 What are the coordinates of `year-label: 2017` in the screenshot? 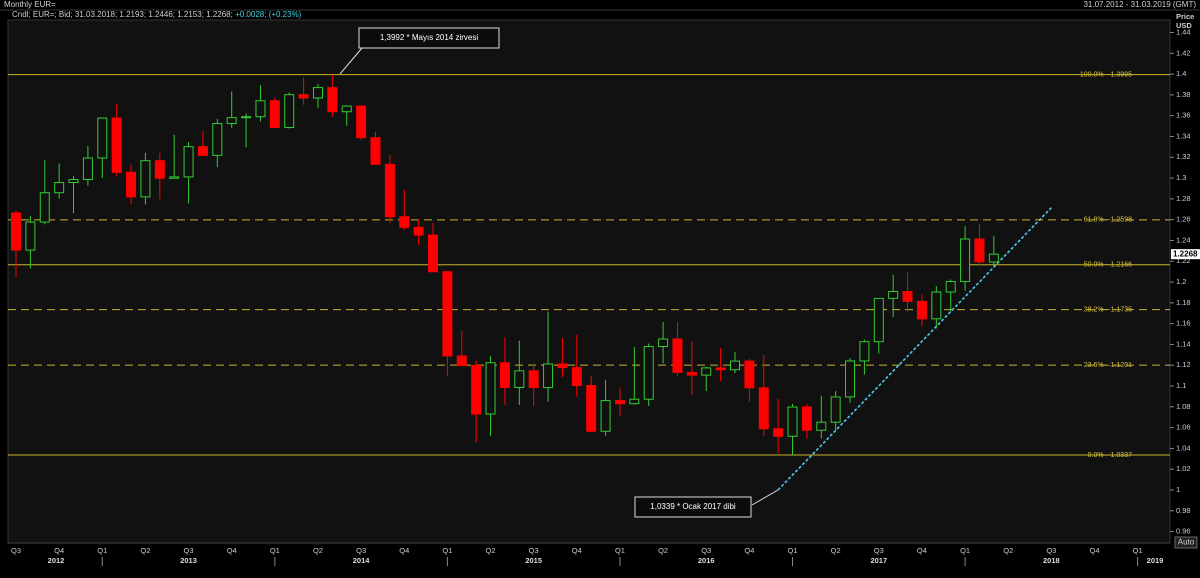 It's located at (878, 560).